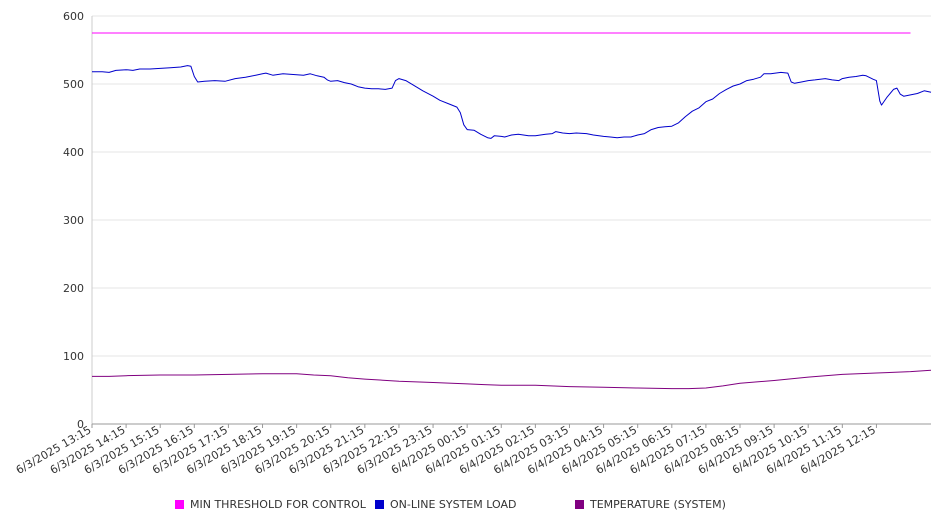 The height and width of the screenshot is (526, 946). Describe the element at coordinates (278, 504) in the screenshot. I see `legend-label-min-threshold: MIN THRESHOLD FOR CONTROL` at that location.